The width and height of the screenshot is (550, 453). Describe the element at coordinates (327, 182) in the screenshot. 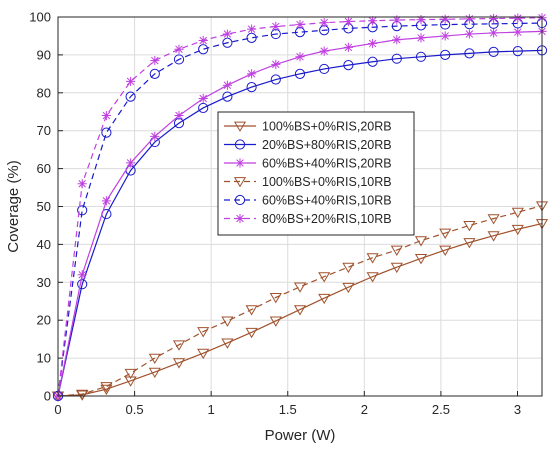

I see `legend-label: 100%BS+0%RIS,10RB` at that location.